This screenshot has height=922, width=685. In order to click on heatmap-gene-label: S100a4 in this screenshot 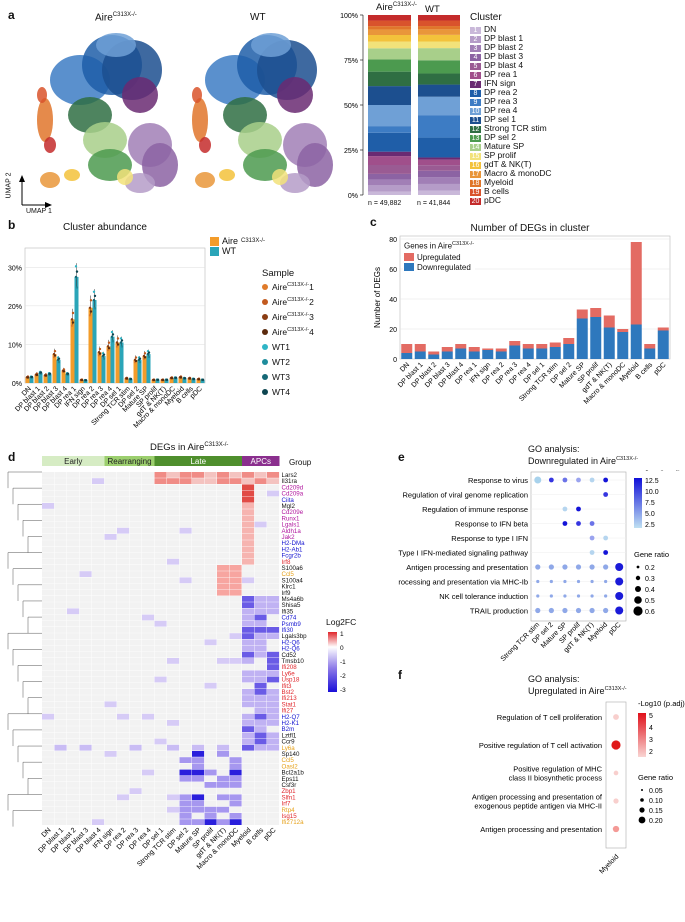, I will do `click(293, 580)`.